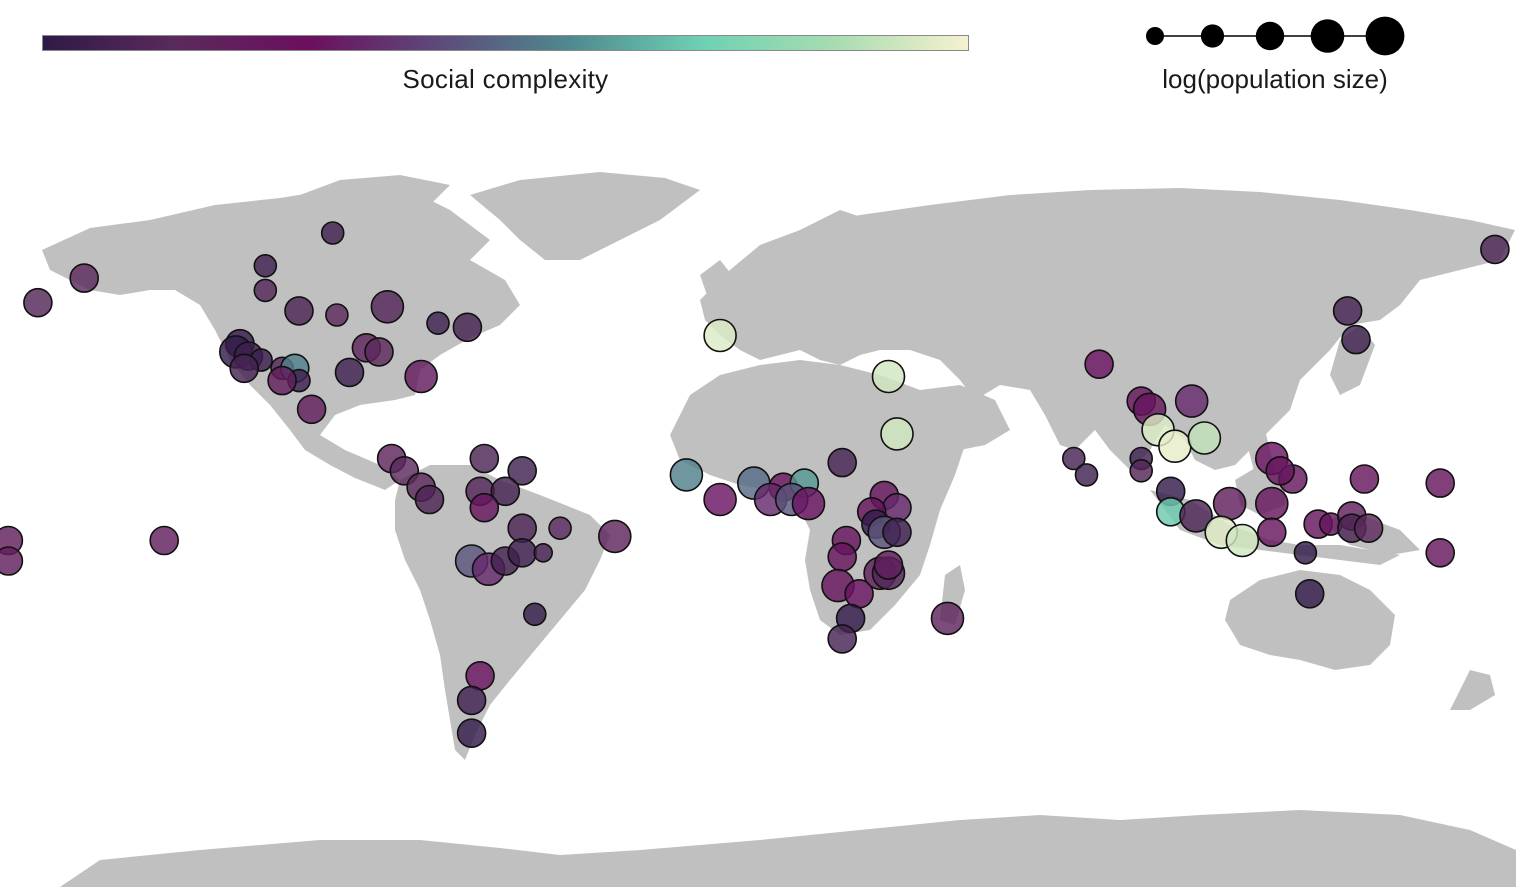  What do you see at coordinates (1310, 620) in the screenshot?
I see `australia-landmass` at bounding box center [1310, 620].